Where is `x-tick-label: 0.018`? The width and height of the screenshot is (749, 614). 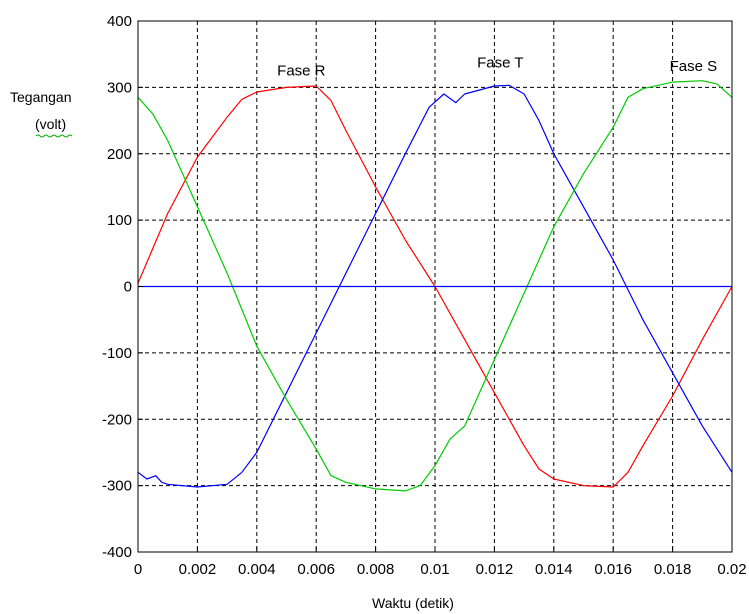 x-tick-label: 0.018 is located at coordinates (673, 569).